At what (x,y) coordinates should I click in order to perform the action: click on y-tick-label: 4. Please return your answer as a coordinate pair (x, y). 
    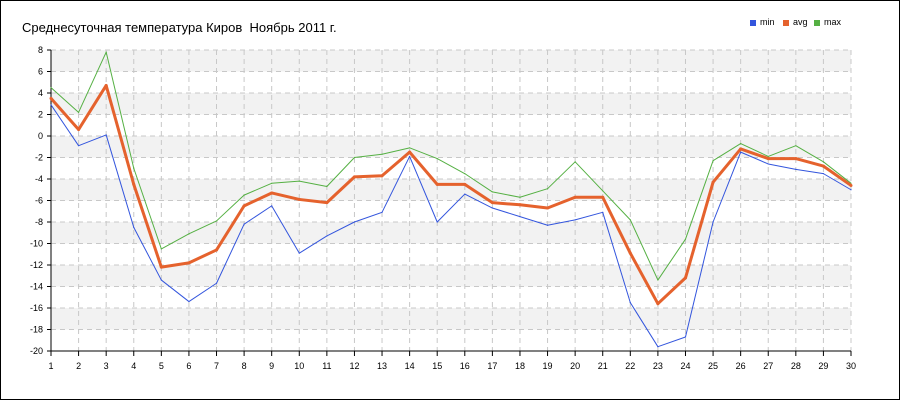
    Looking at the image, I should click on (40, 93).